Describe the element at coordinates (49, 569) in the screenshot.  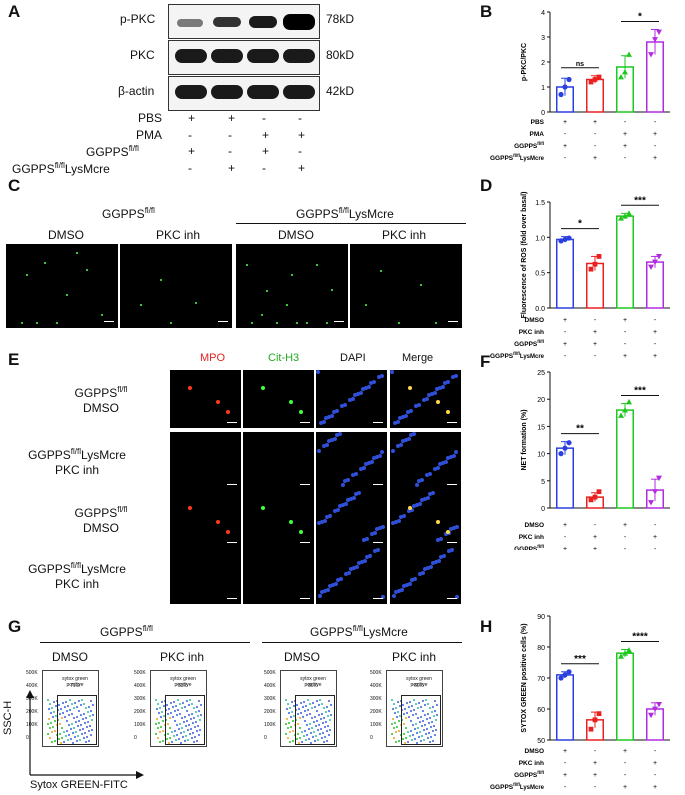
I see `e-row-genotype-text: GGPPS` at that location.